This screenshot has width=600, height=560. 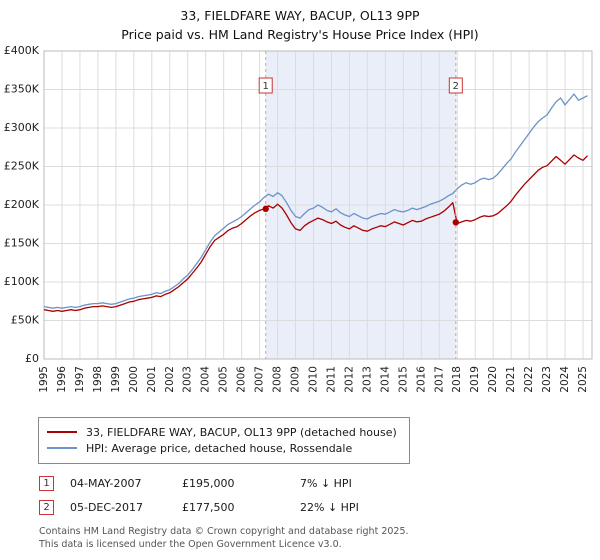 What do you see at coordinates (403, 379) in the screenshot?
I see `x-tick-label: 2015` at bounding box center [403, 379].